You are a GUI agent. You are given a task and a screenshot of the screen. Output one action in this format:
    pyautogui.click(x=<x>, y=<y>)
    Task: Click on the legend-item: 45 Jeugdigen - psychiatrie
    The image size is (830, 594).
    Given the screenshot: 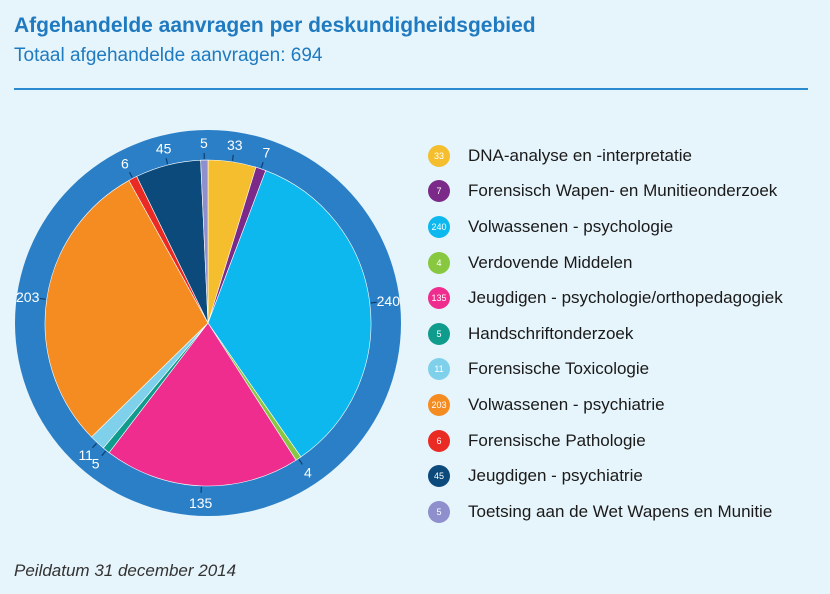 What is the action you would take?
    pyautogui.click(x=628, y=476)
    